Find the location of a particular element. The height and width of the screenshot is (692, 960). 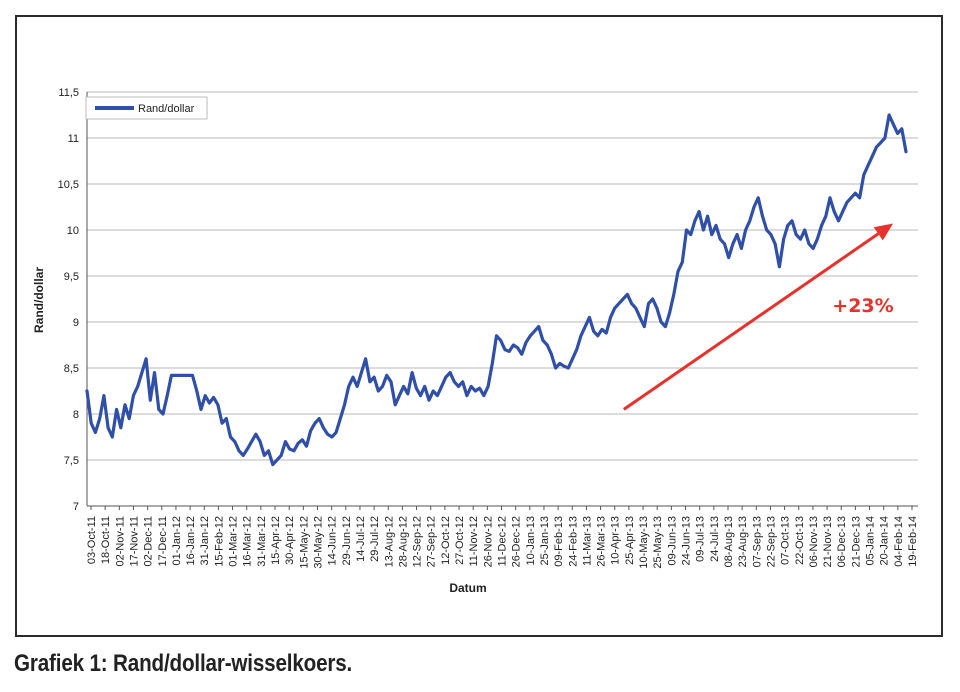

x-tick-label: 26-Nov-12 is located at coordinates (488, 541).